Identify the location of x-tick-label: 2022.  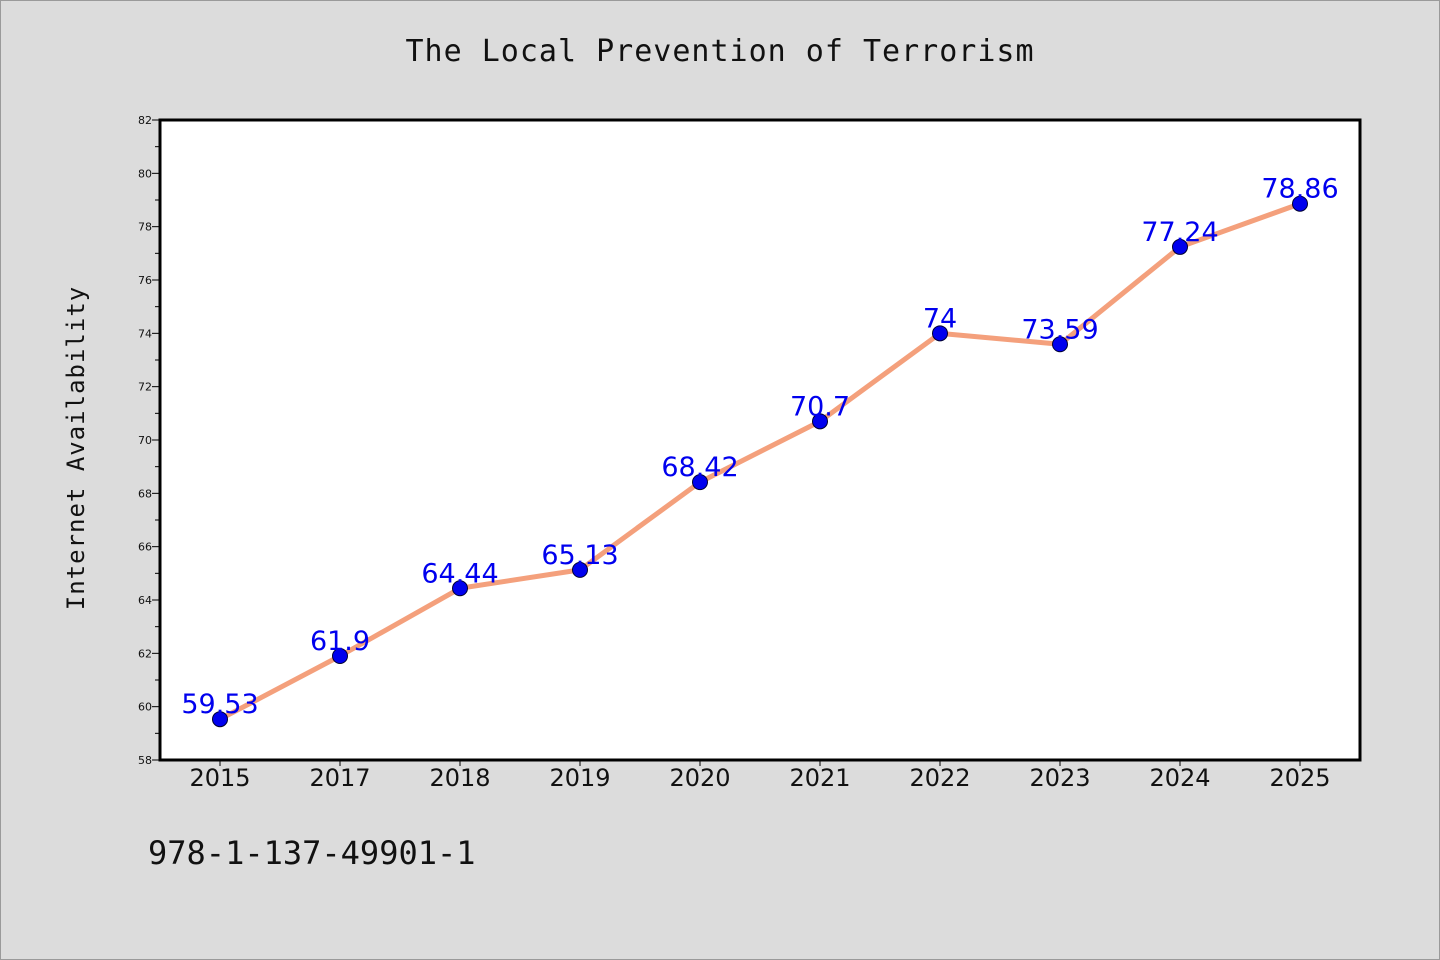
(939, 778).